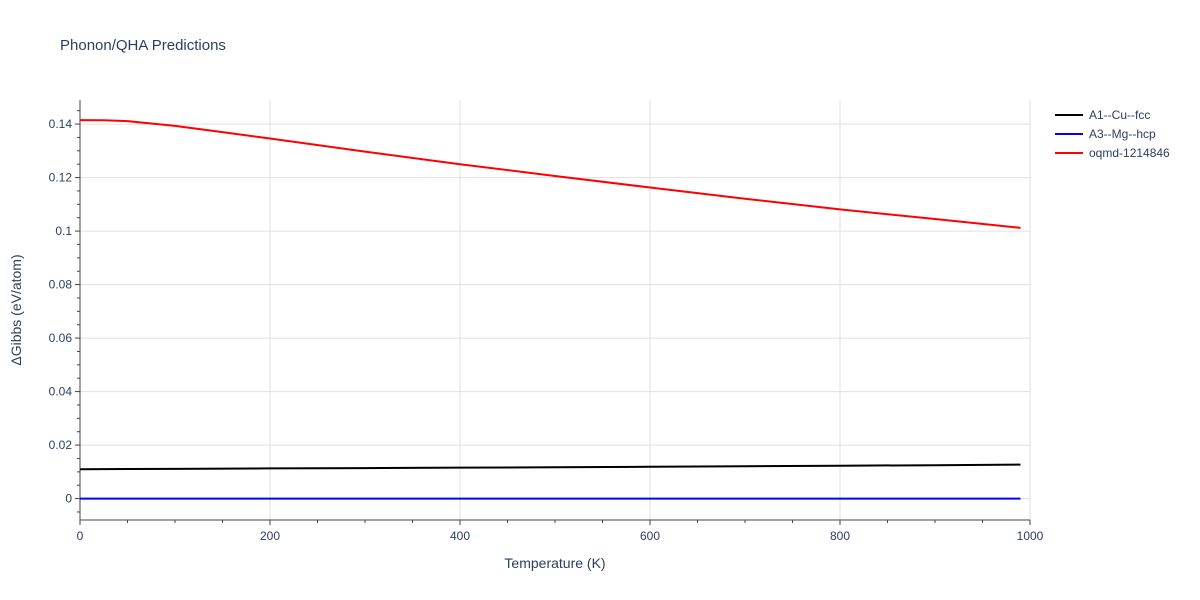 This screenshot has height=600, width=1200. Describe the element at coordinates (554, 563) in the screenshot. I see `x-axis-title: Temperature (K)` at that location.